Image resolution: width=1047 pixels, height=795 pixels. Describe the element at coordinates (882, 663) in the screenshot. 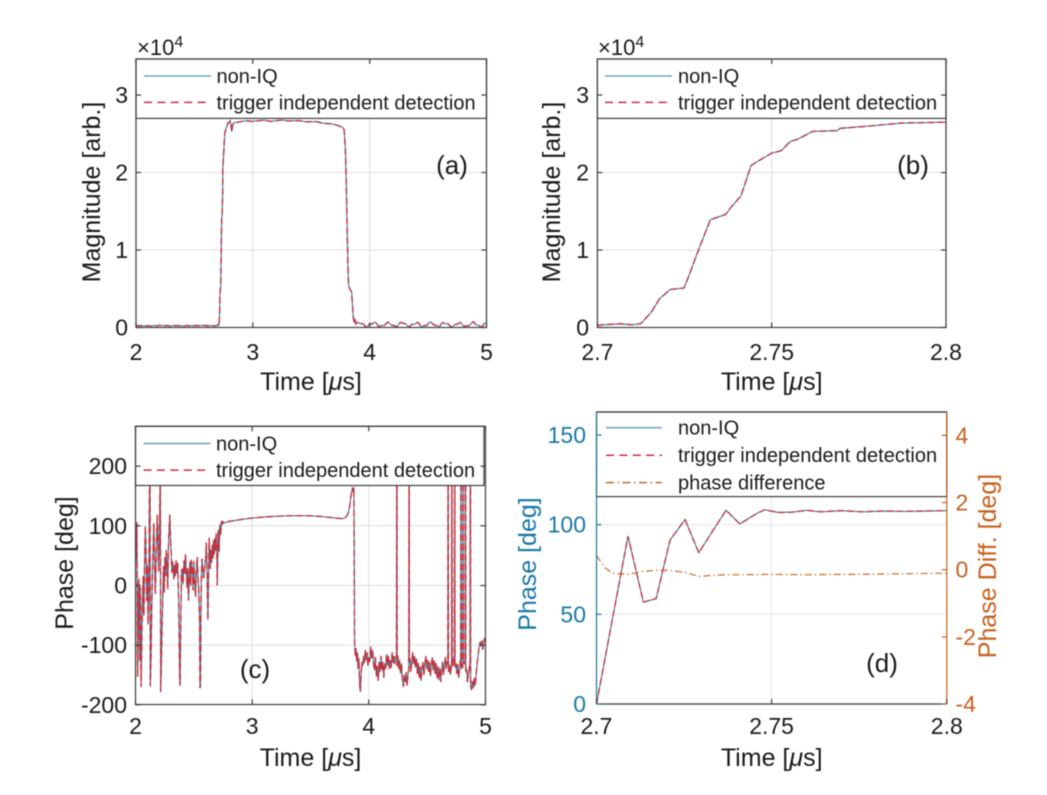

I see `svg-text: (d)` at that location.